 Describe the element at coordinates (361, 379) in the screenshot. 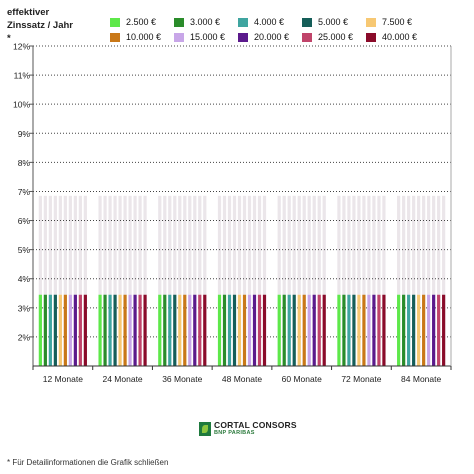

I see `x-tick-label: 72 Monate` at that location.